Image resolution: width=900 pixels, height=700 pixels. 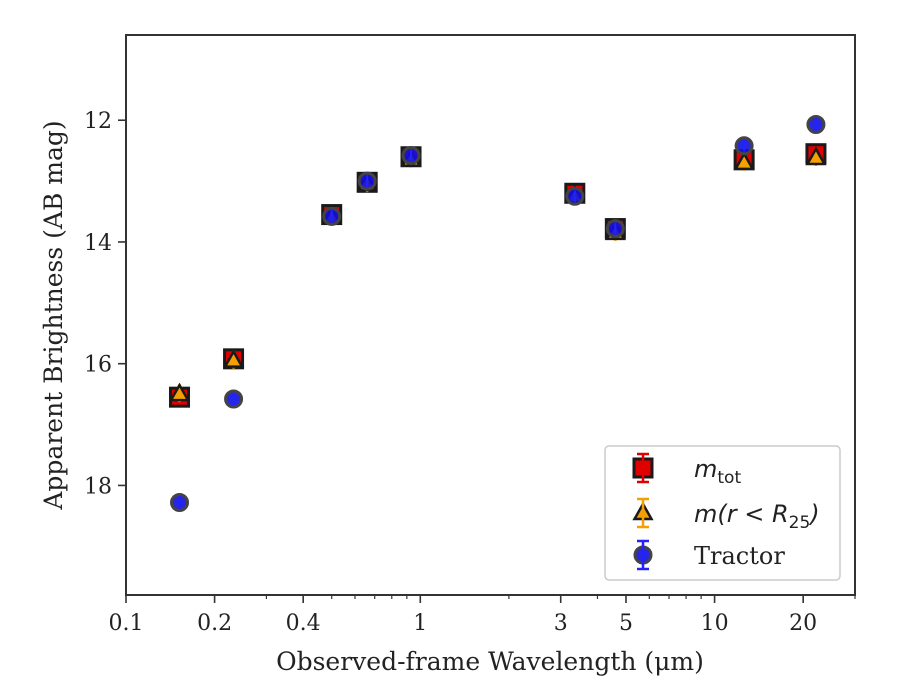 I want to click on x-axis-title: Observed-frame Wavelength (μm), so click(x=490, y=661).